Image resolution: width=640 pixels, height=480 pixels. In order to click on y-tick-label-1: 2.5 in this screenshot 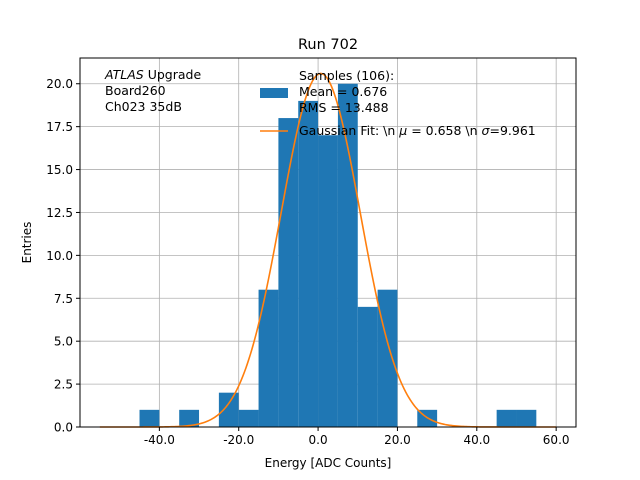, I will do `click(63, 385)`.